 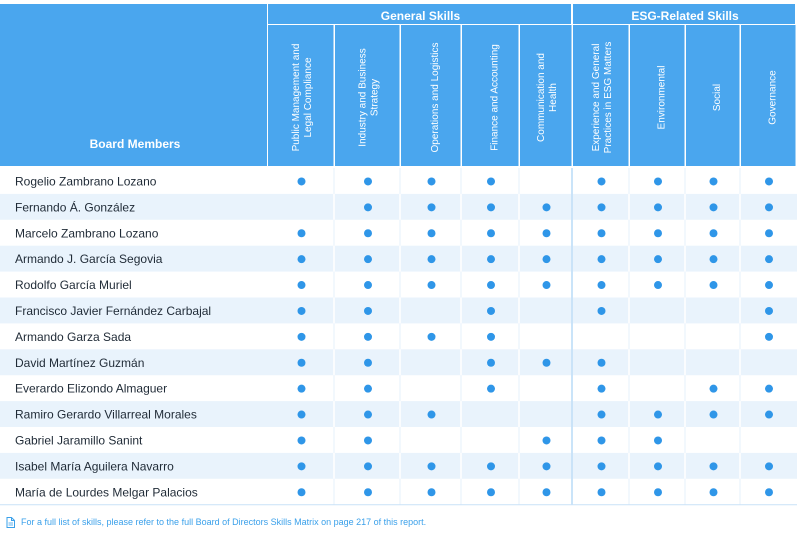 I want to click on member-name: Armando J. García Segovia, so click(x=89, y=259).